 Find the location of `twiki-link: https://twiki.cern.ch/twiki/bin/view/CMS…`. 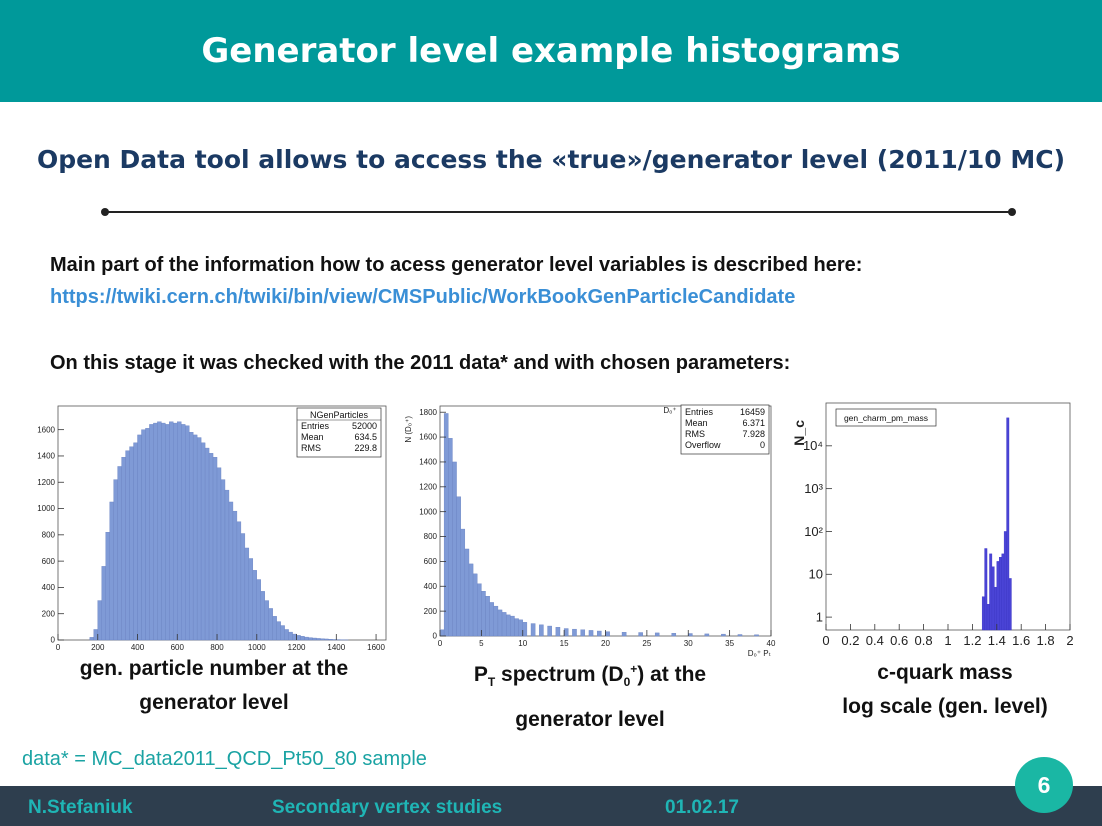

twiki-link: https://twiki.cern.ch/twiki/bin/view/CMS… is located at coordinates (423, 297).